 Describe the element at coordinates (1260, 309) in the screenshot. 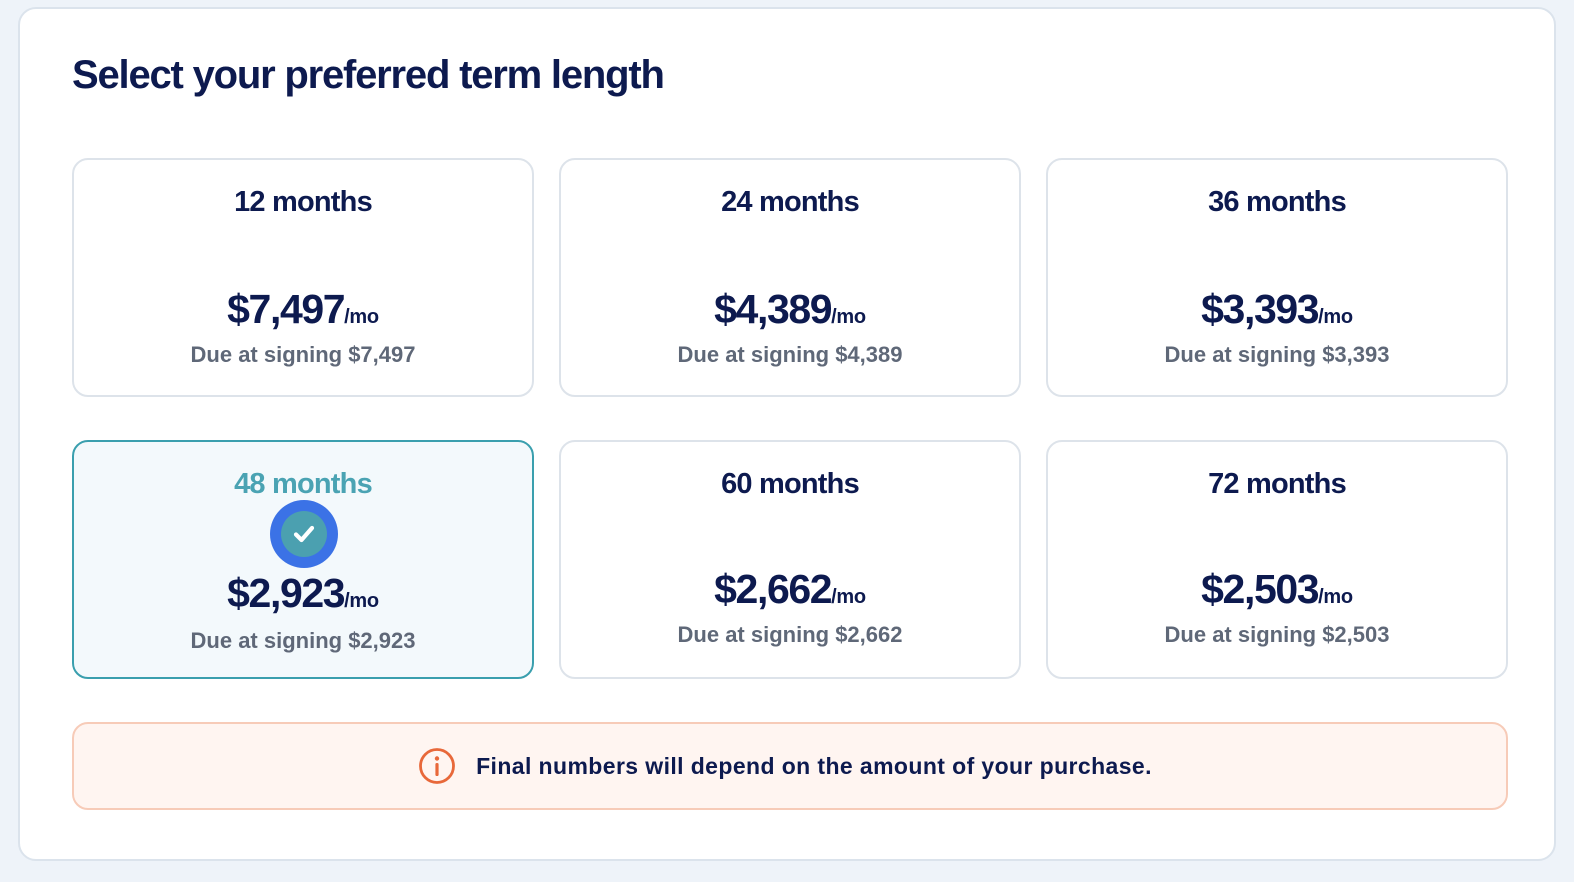

I see `monthly-price: $3,393` at that location.